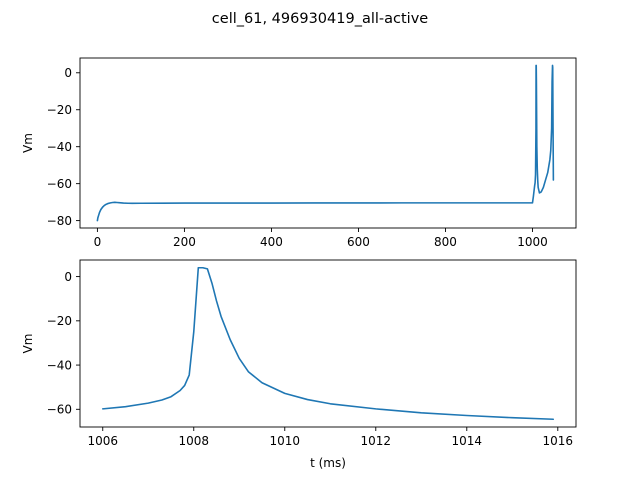 This screenshot has height=480, width=640. Describe the element at coordinates (184, 242) in the screenshot. I see `x-tick-label: 200` at that location.